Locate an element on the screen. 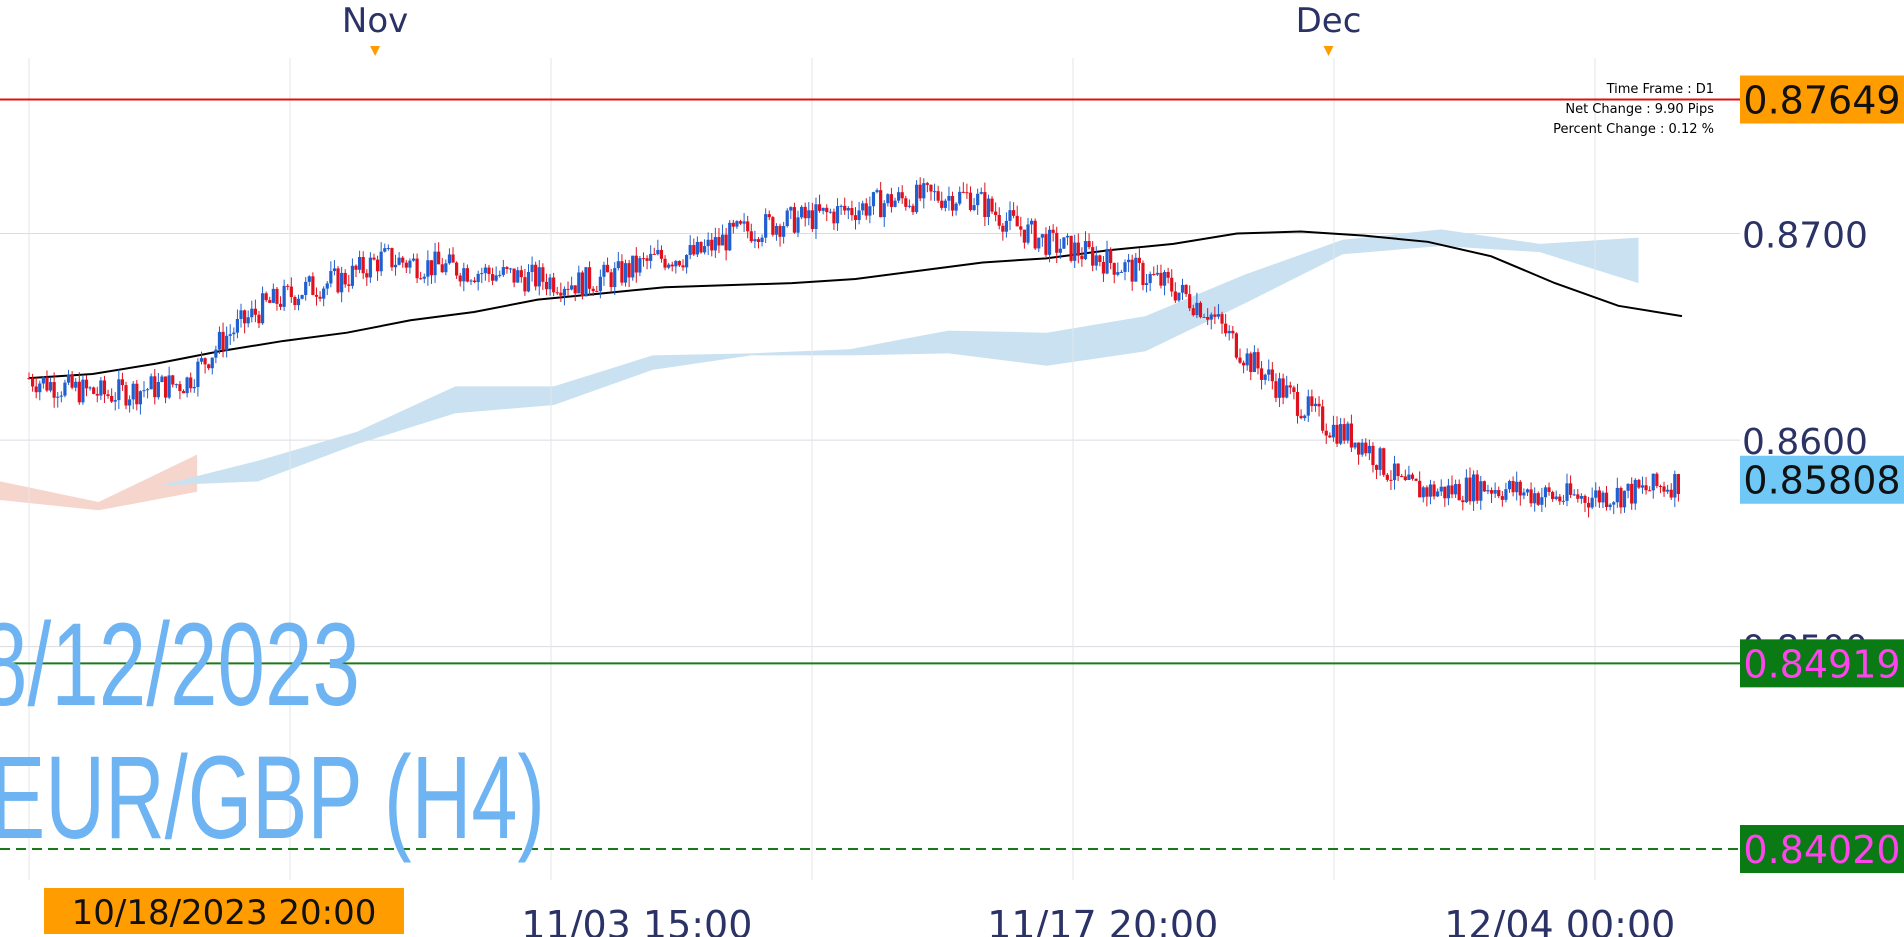 The height and width of the screenshot is (937, 1904). time-label-highlight: 10/18/2023 20:00 is located at coordinates (224, 913).